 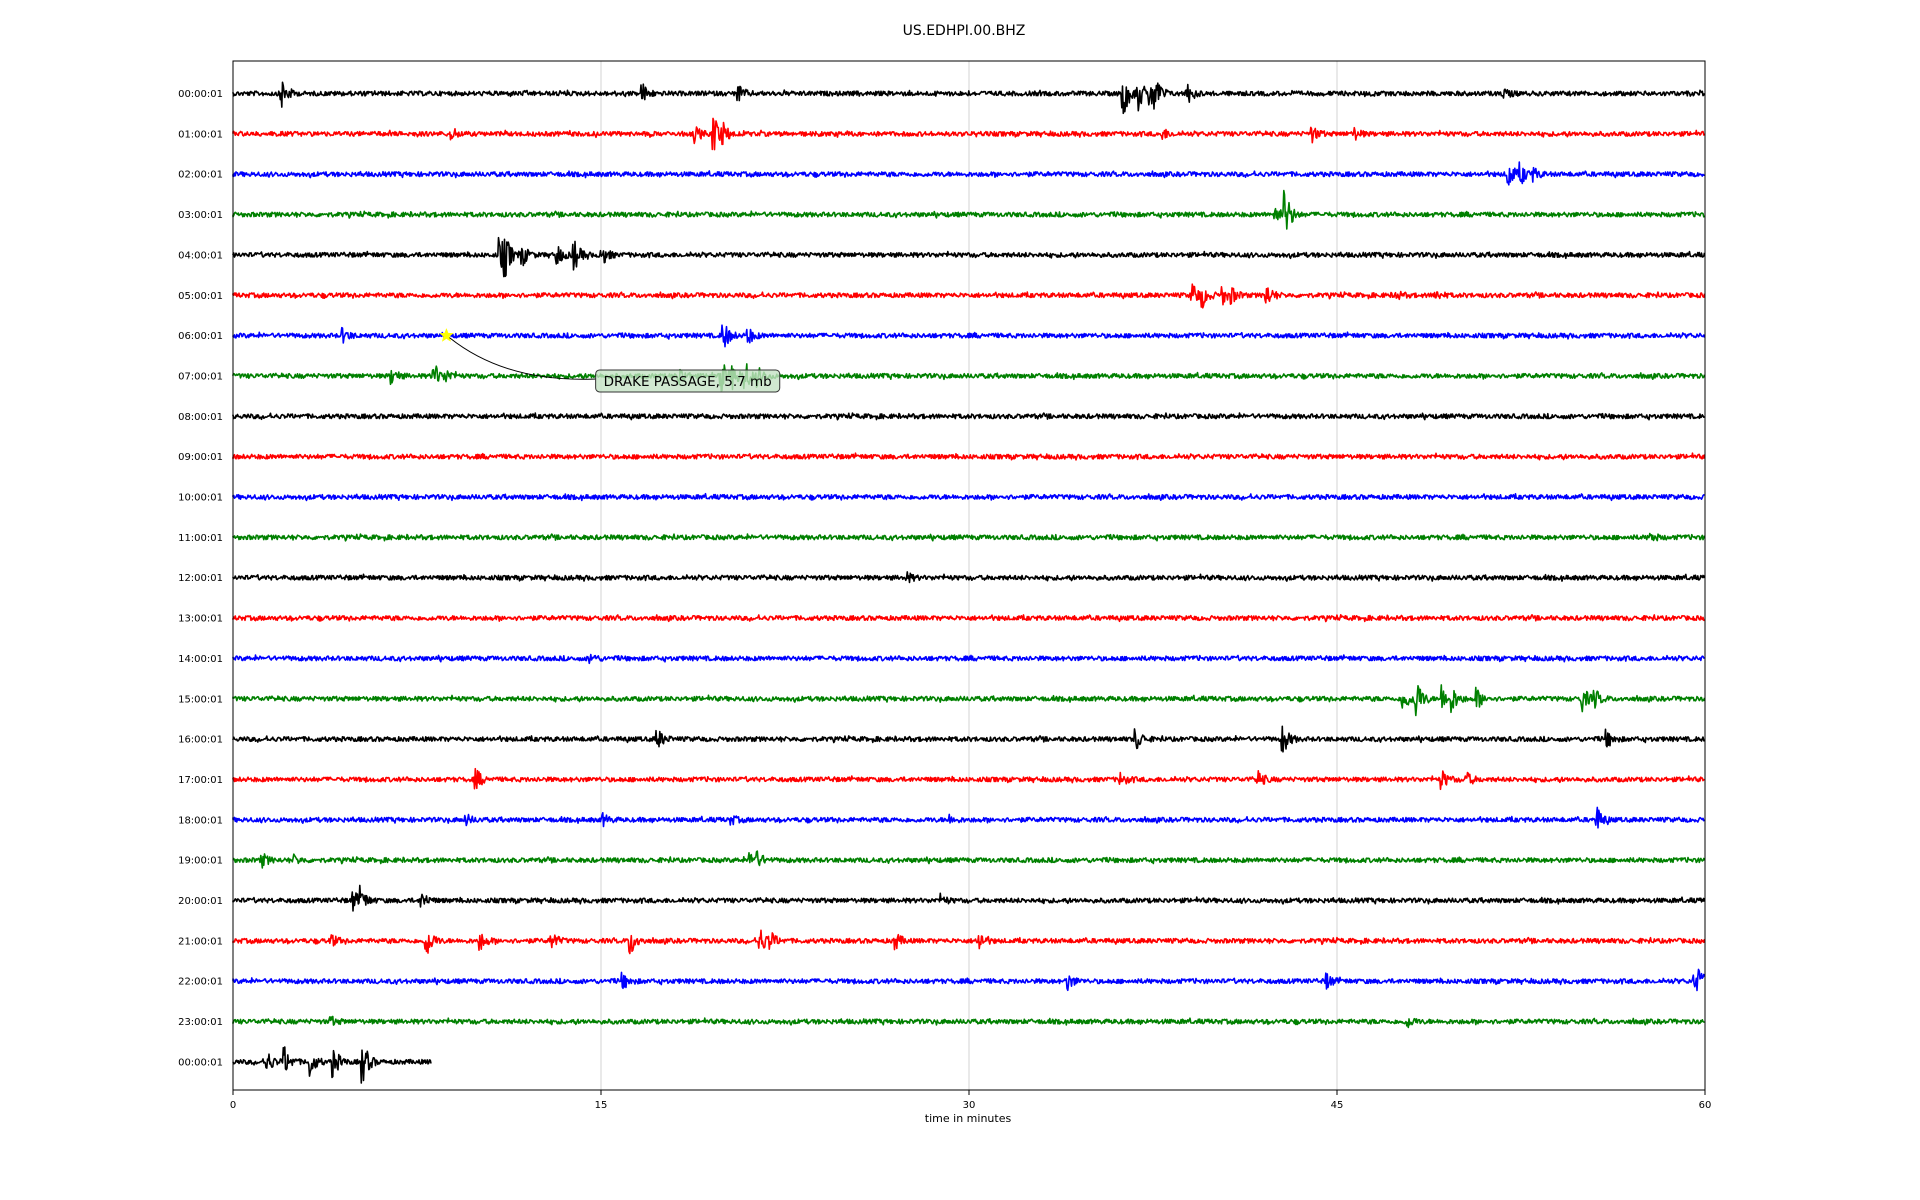 What do you see at coordinates (200, 941) in the screenshot?
I see `row-time-label: 21:00:01` at bounding box center [200, 941].